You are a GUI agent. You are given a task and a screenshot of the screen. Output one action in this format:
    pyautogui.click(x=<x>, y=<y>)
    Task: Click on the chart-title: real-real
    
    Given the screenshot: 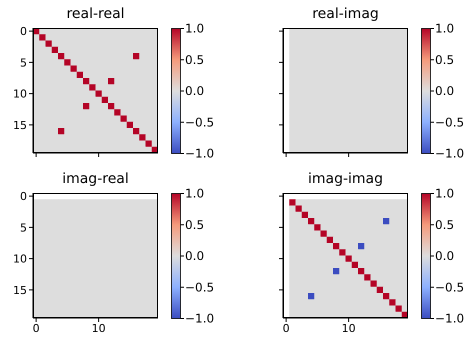 What is the action you would take?
    pyautogui.click(x=95, y=14)
    